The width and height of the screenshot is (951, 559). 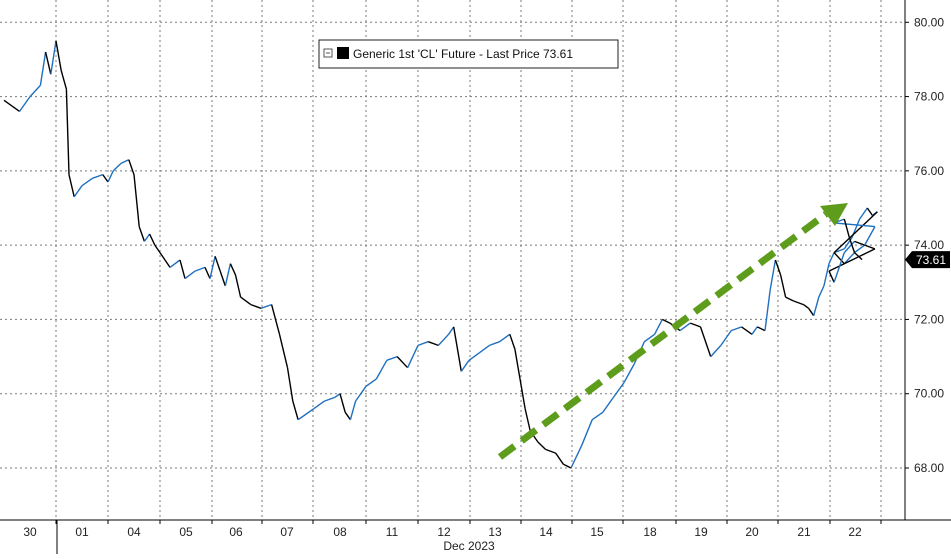 I want to click on x-tick-label: 04, so click(x=134, y=532).